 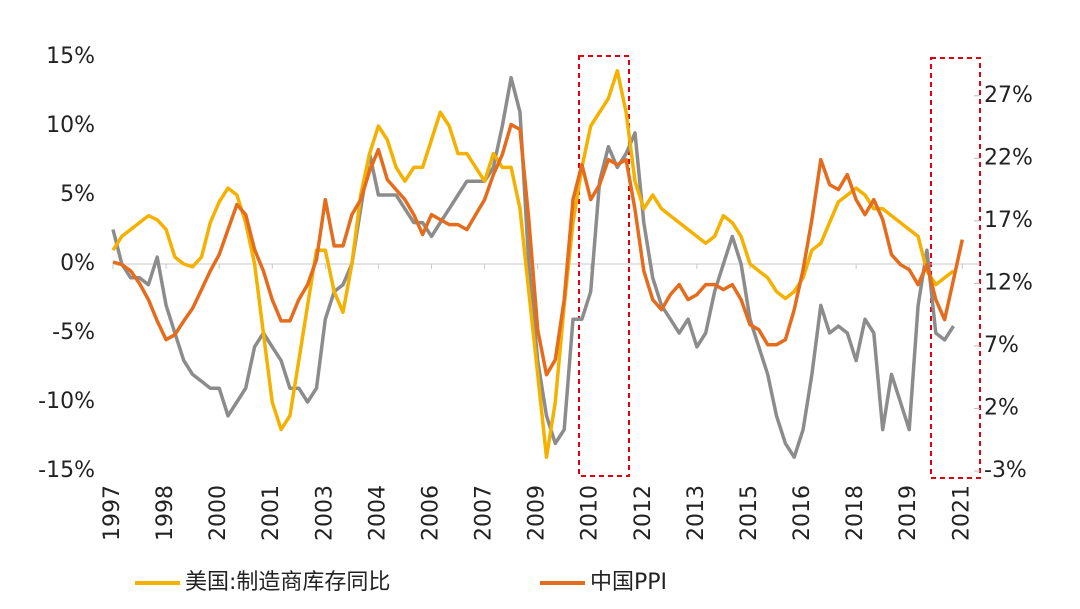 What do you see at coordinates (377, 513) in the screenshot?
I see `x-tick-label: 2004` at bounding box center [377, 513].